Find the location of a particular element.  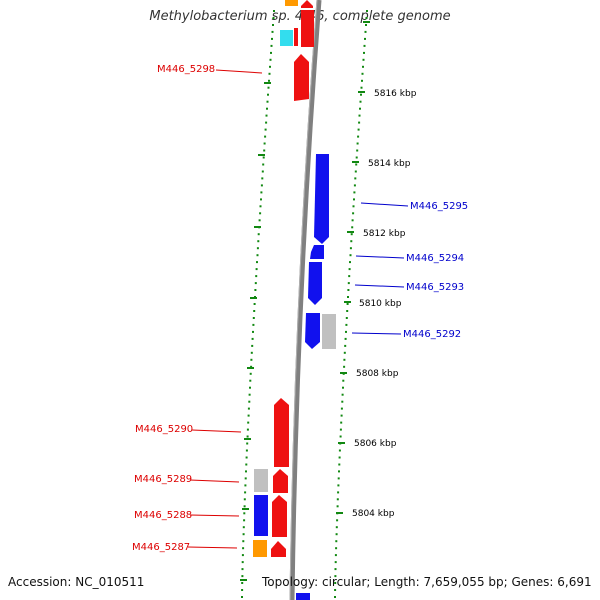

genes is located at coordinates (294, 300).